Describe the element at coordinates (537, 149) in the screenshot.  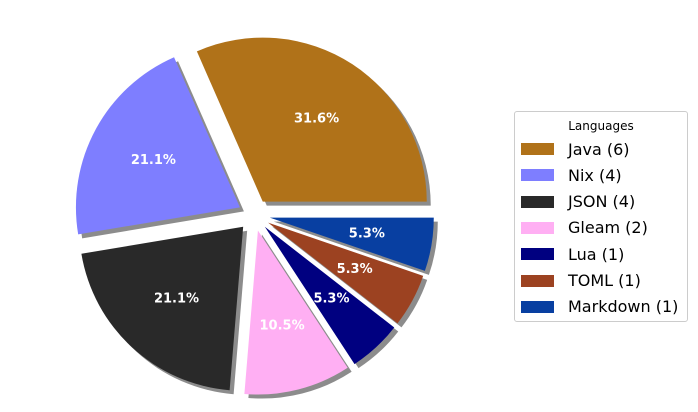
I see `legend-swatch-java` at that location.